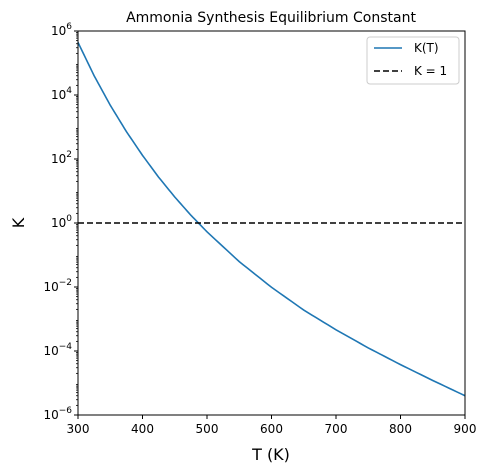 This screenshot has height=473, width=488. What do you see at coordinates (336, 429) in the screenshot?
I see `x-tick-label: 700` at bounding box center [336, 429].